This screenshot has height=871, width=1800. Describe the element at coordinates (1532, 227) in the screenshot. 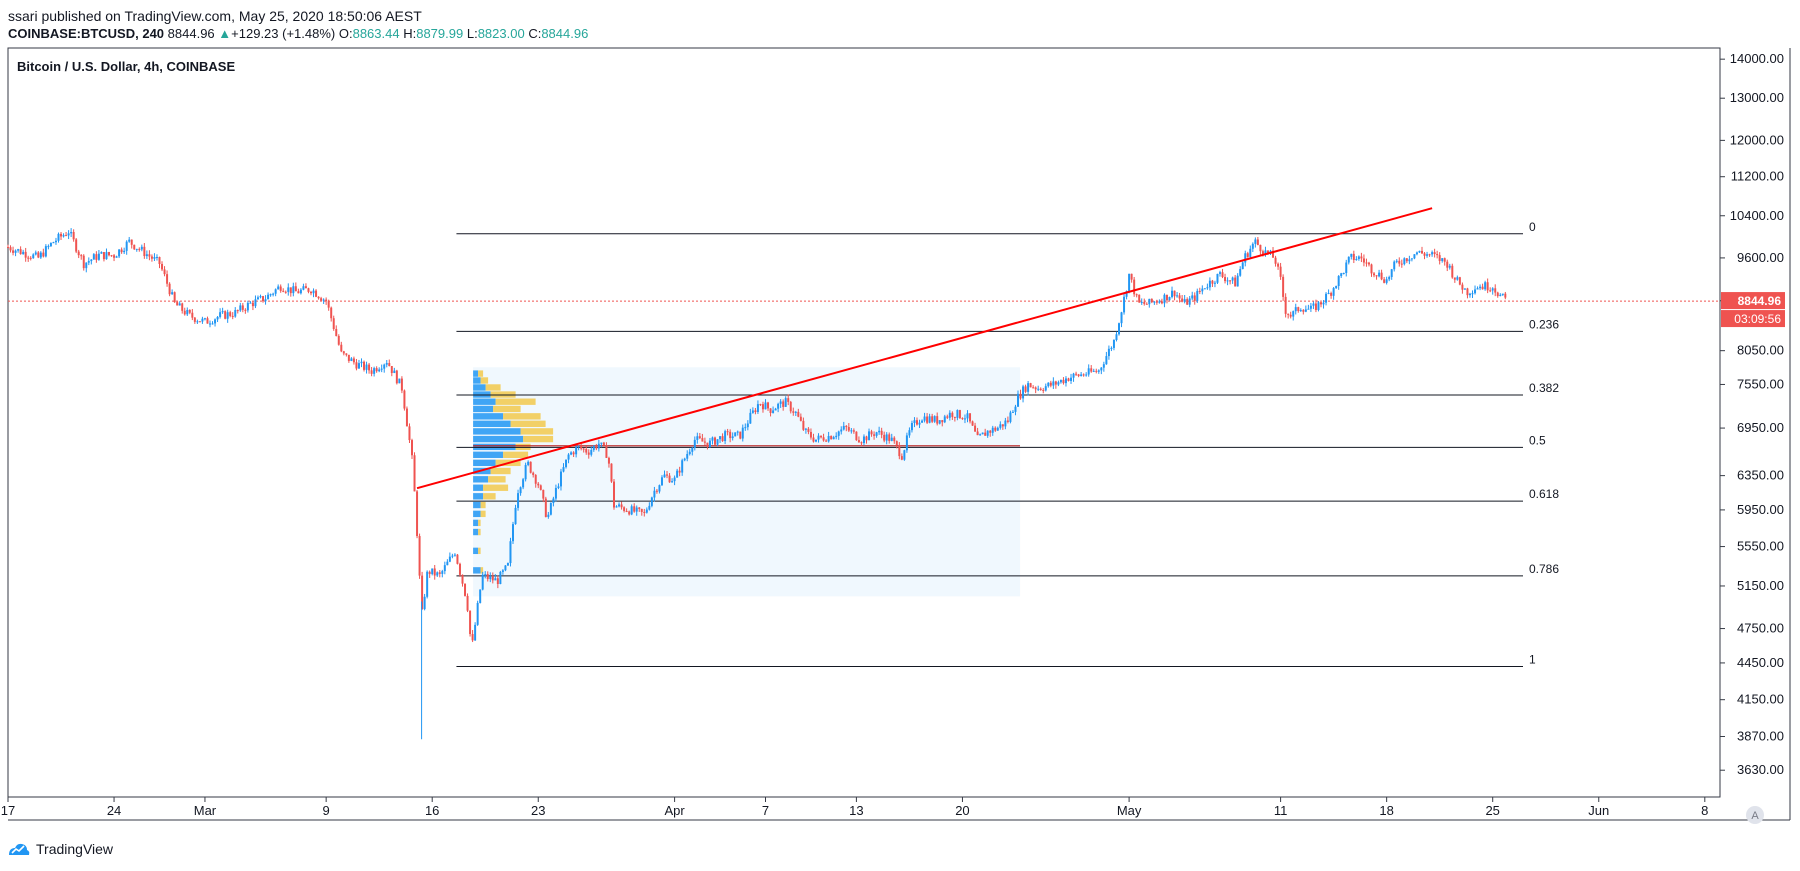

I see `fib-level-label: 0` at that location.